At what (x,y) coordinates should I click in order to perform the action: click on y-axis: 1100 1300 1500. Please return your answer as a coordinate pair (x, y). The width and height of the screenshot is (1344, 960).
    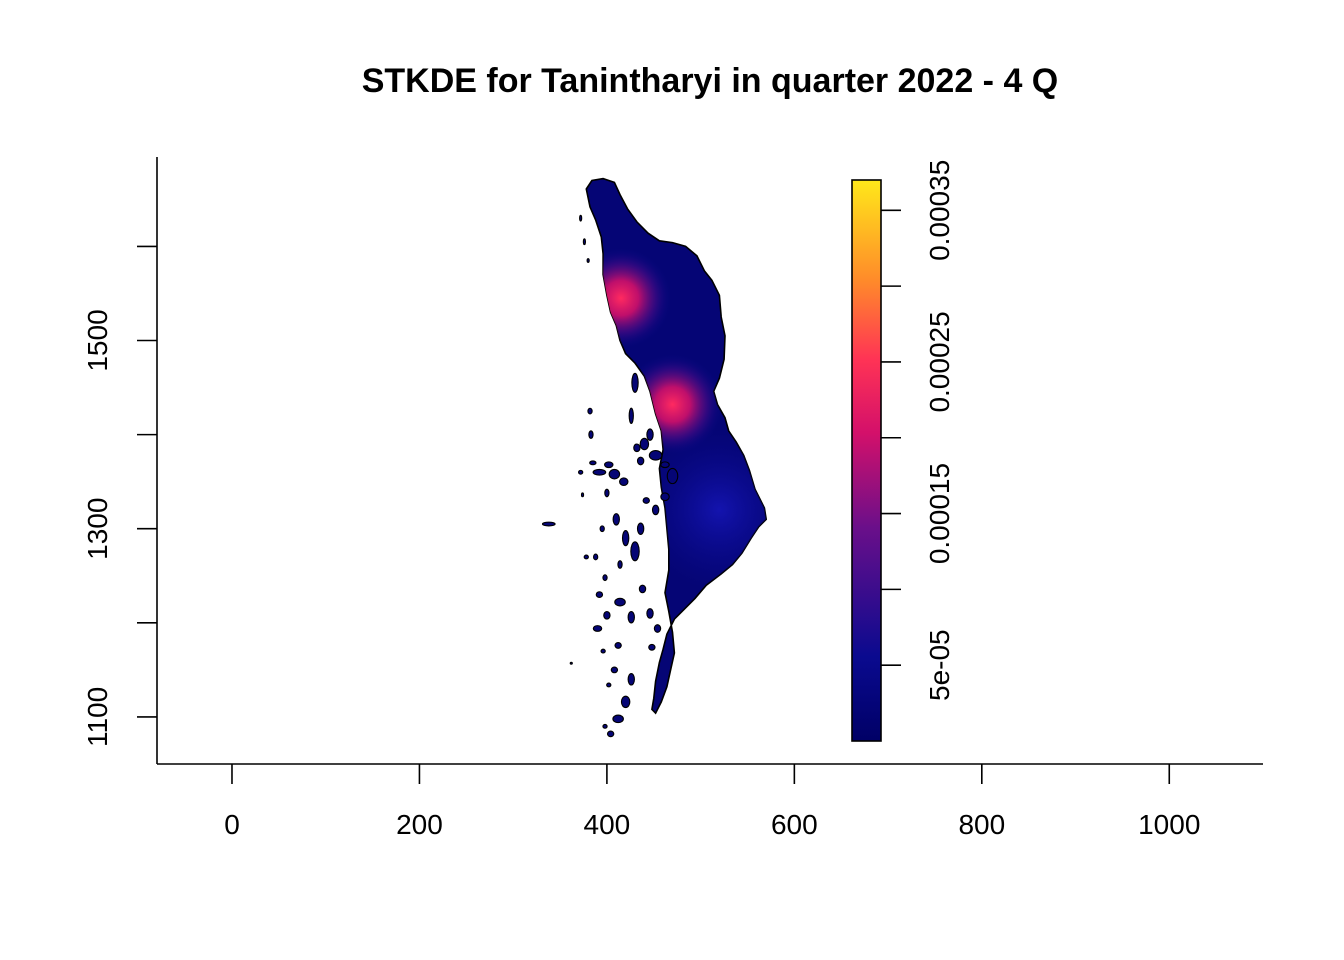
    Looking at the image, I should click on (120, 460).